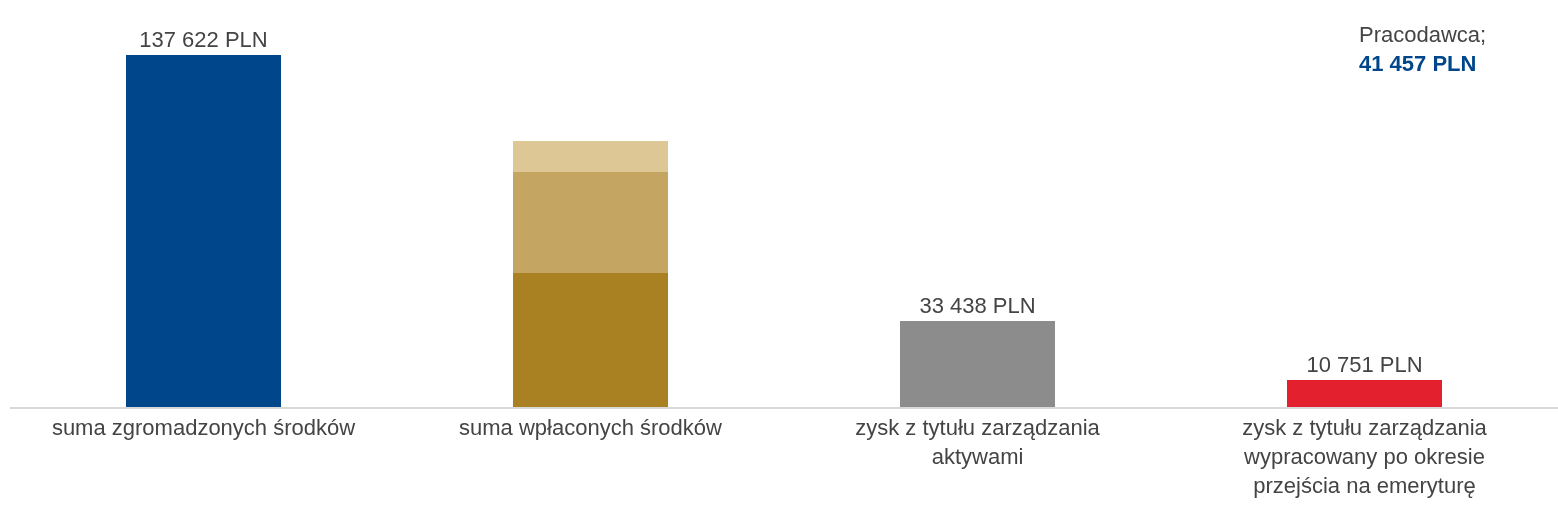 The height and width of the screenshot is (518, 1558). Describe the element at coordinates (1423, 49) in the screenshot. I see `annotation: Pracodawca; 41 457 PLN` at that location.